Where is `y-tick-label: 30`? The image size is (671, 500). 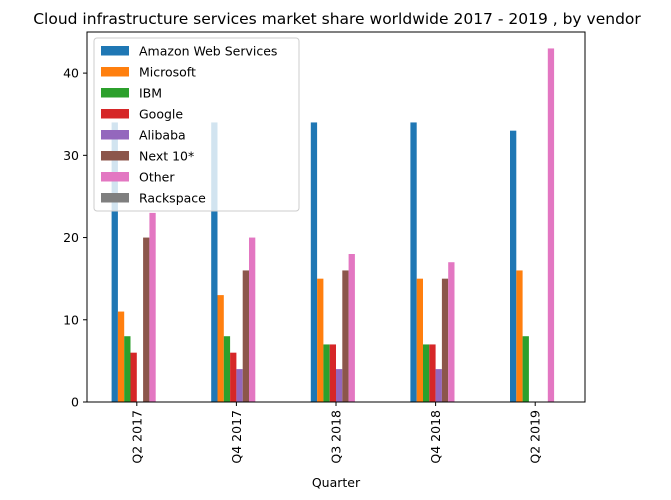 y-tick-label: 30 is located at coordinates (71, 155).